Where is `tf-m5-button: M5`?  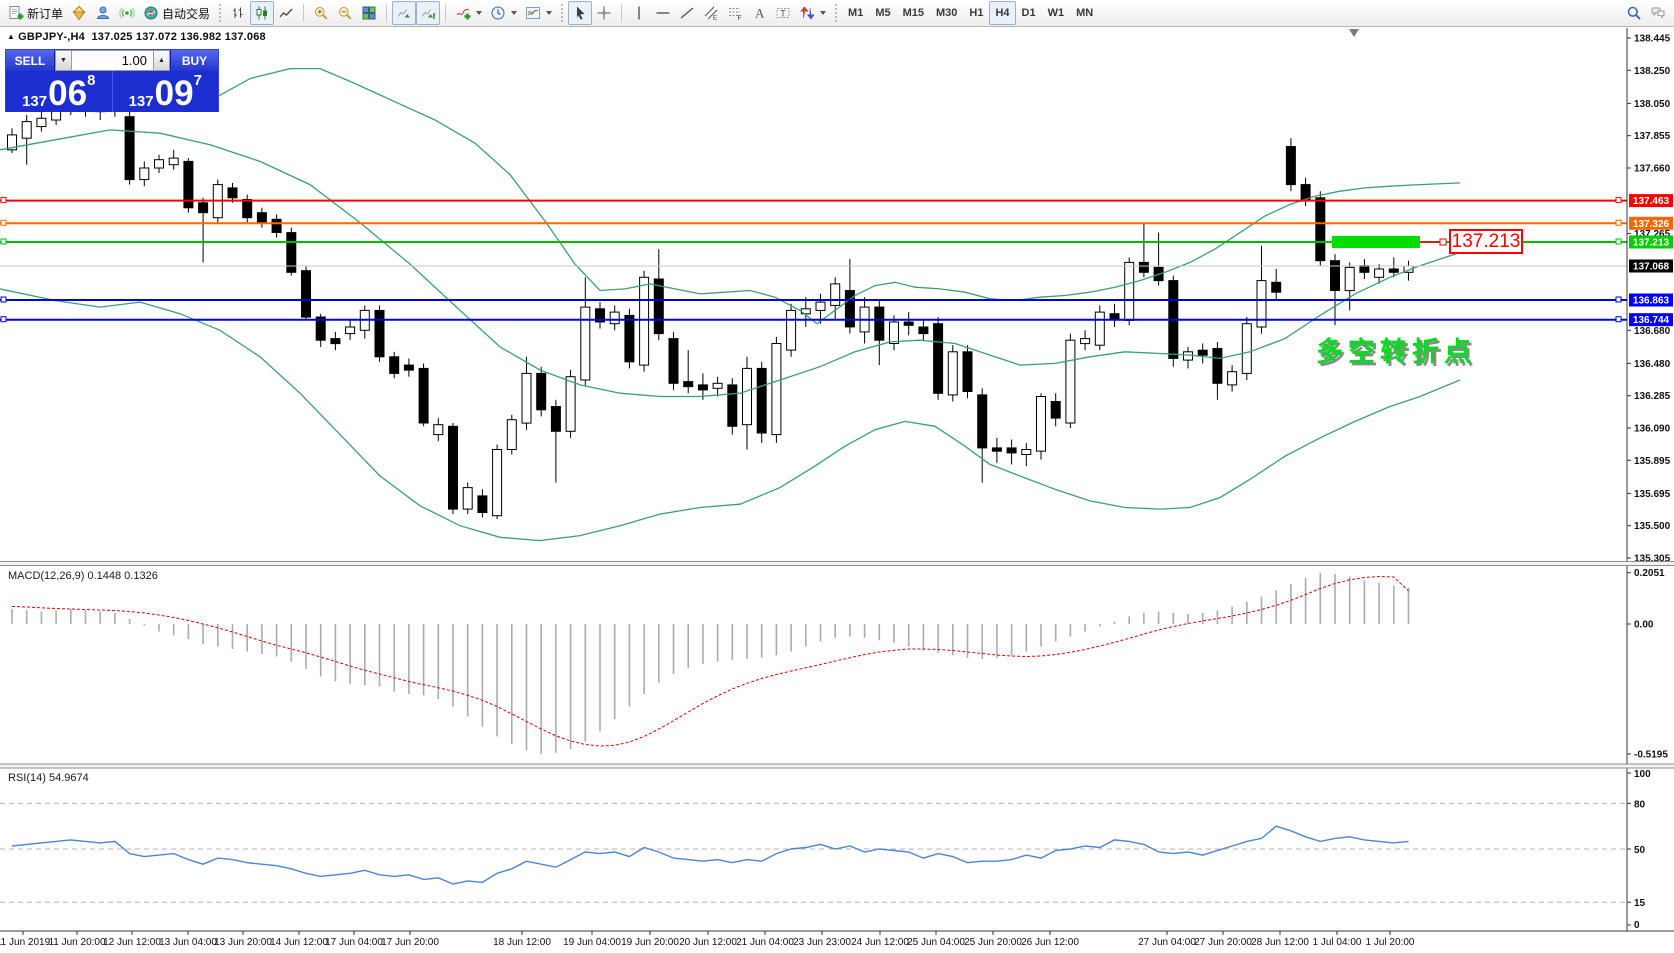 tf-m5-button: M5 is located at coordinates (882, 13).